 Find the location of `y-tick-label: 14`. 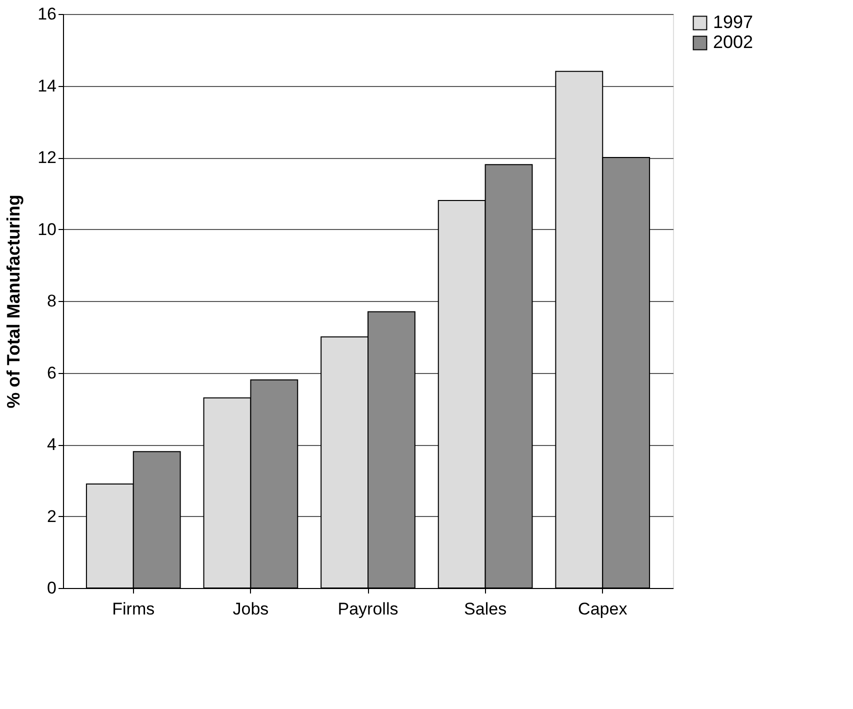

y-tick-label: 14 is located at coordinates (47, 86).